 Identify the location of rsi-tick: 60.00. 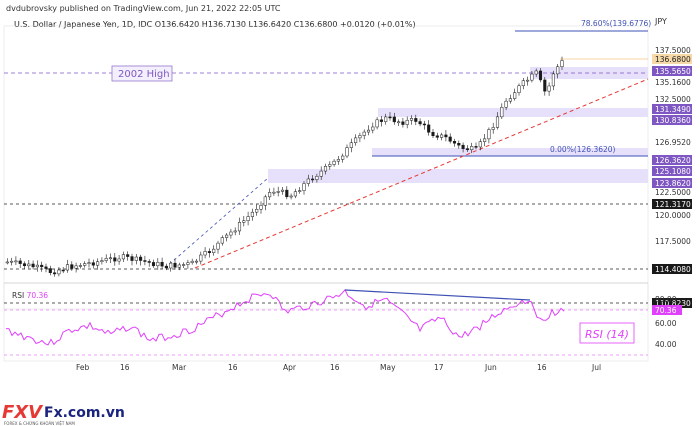
(666, 323).